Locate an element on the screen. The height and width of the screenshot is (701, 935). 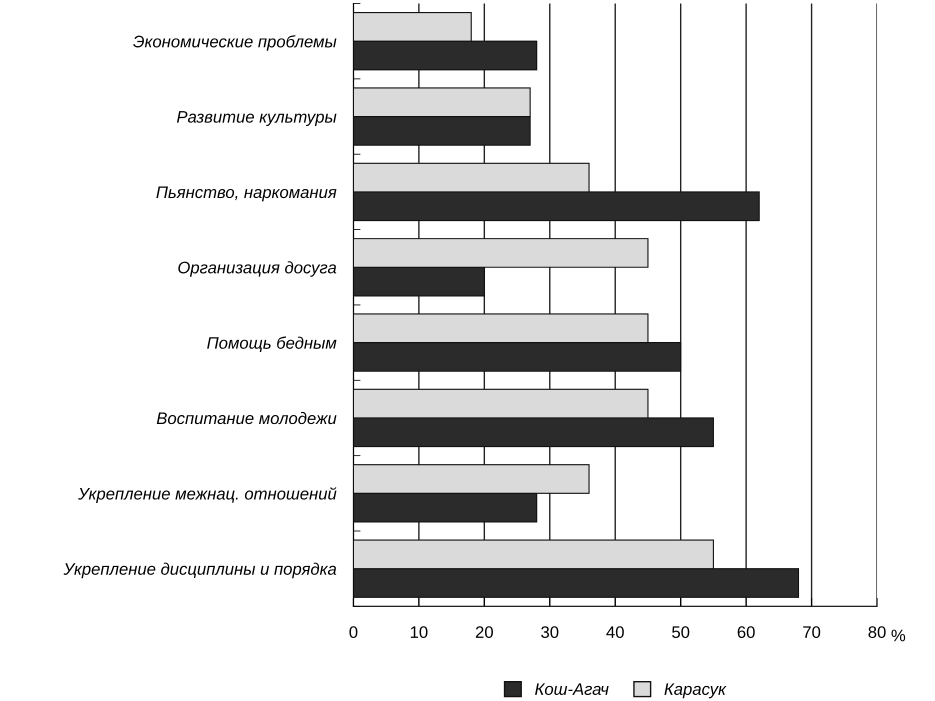
x-tick-label: 0 is located at coordinates (353, 632).